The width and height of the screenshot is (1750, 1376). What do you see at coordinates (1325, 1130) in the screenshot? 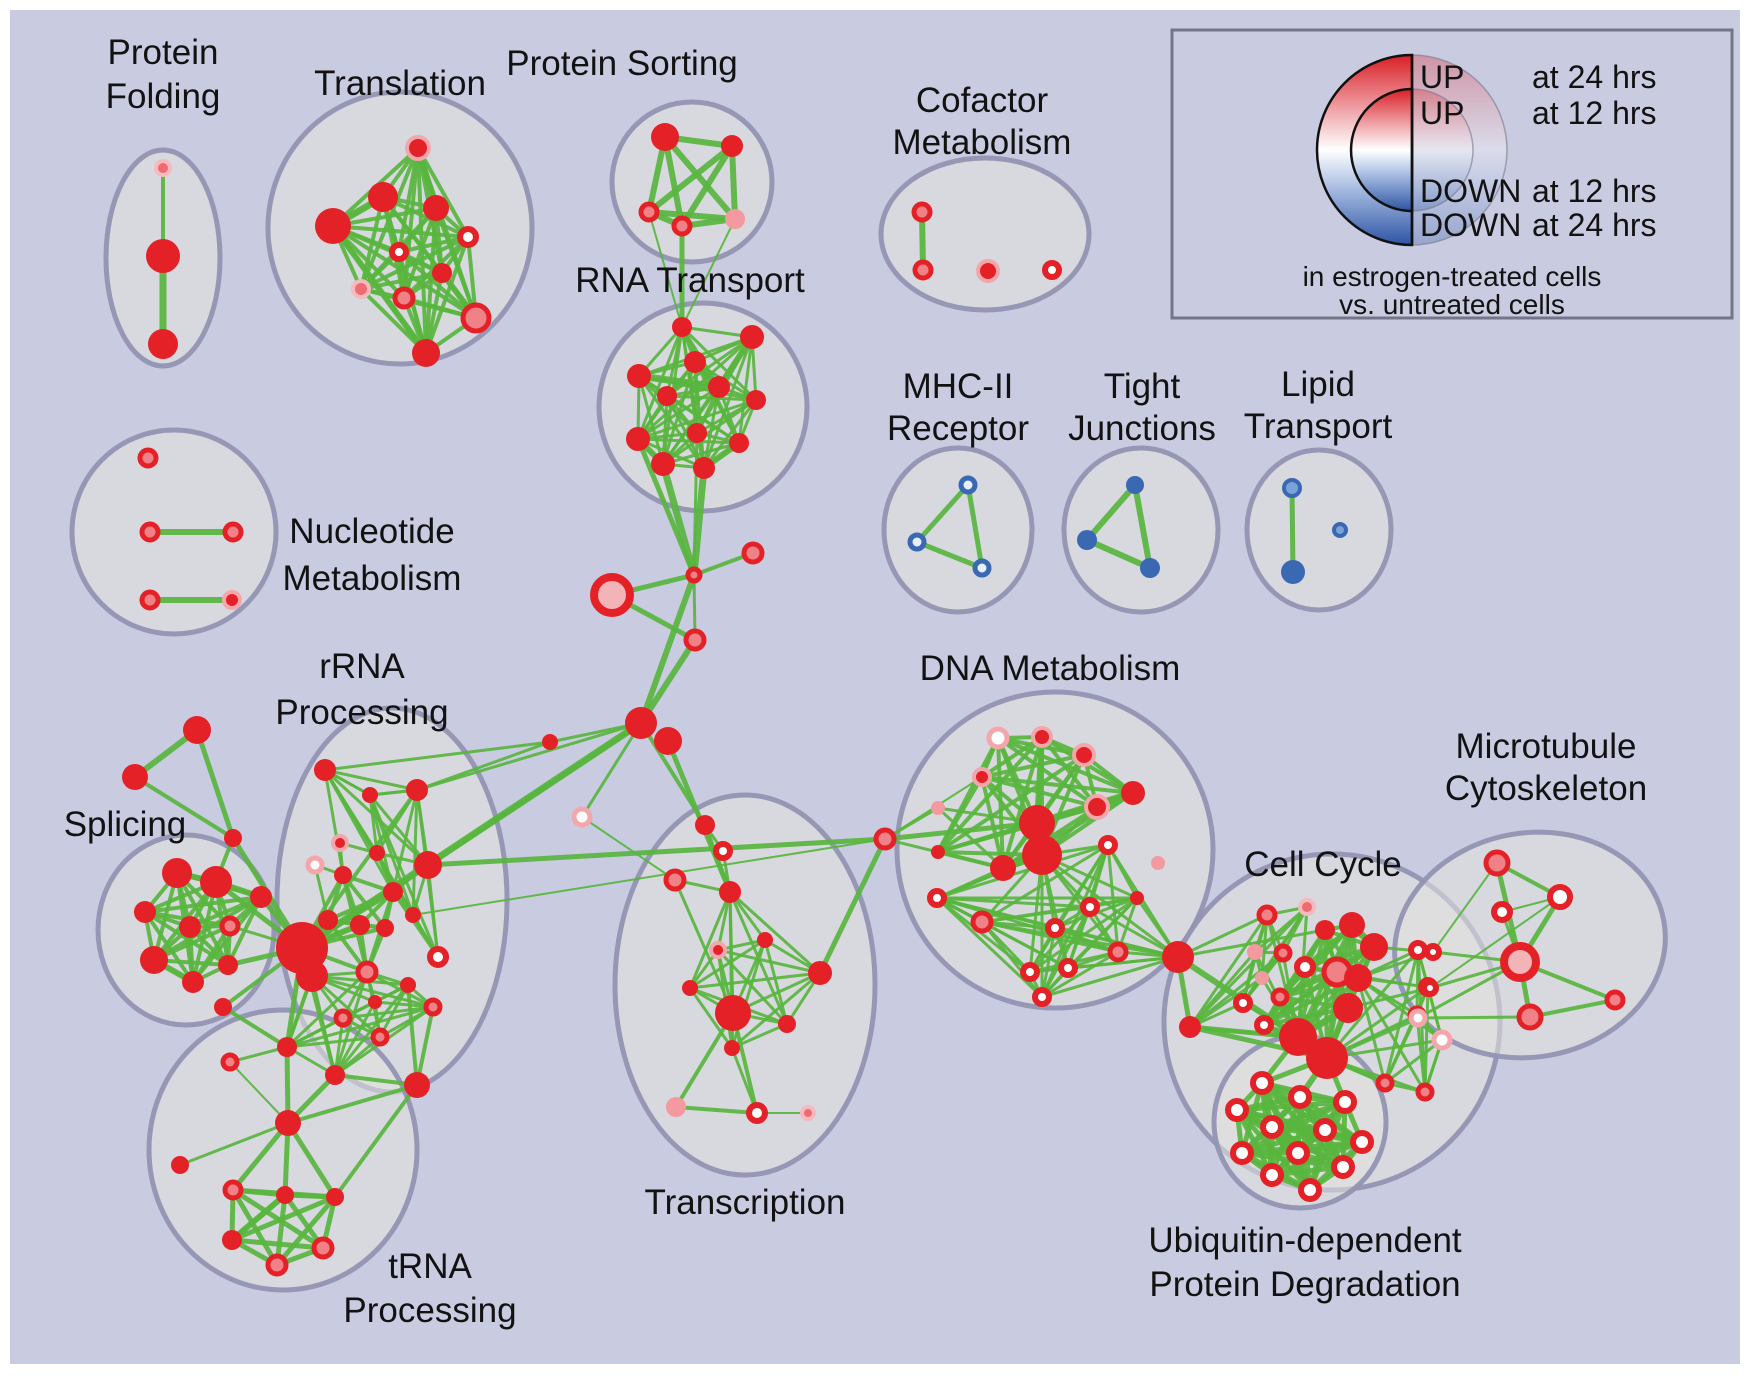
I see `network-node-ub5` at bounding box center [1325, 1130].